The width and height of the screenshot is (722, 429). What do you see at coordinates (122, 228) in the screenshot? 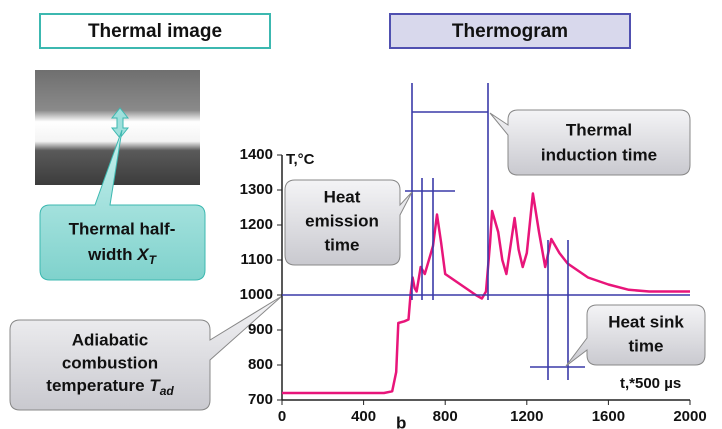
I see `callout-text: Thermal half-` at bounding box center [122, 228].